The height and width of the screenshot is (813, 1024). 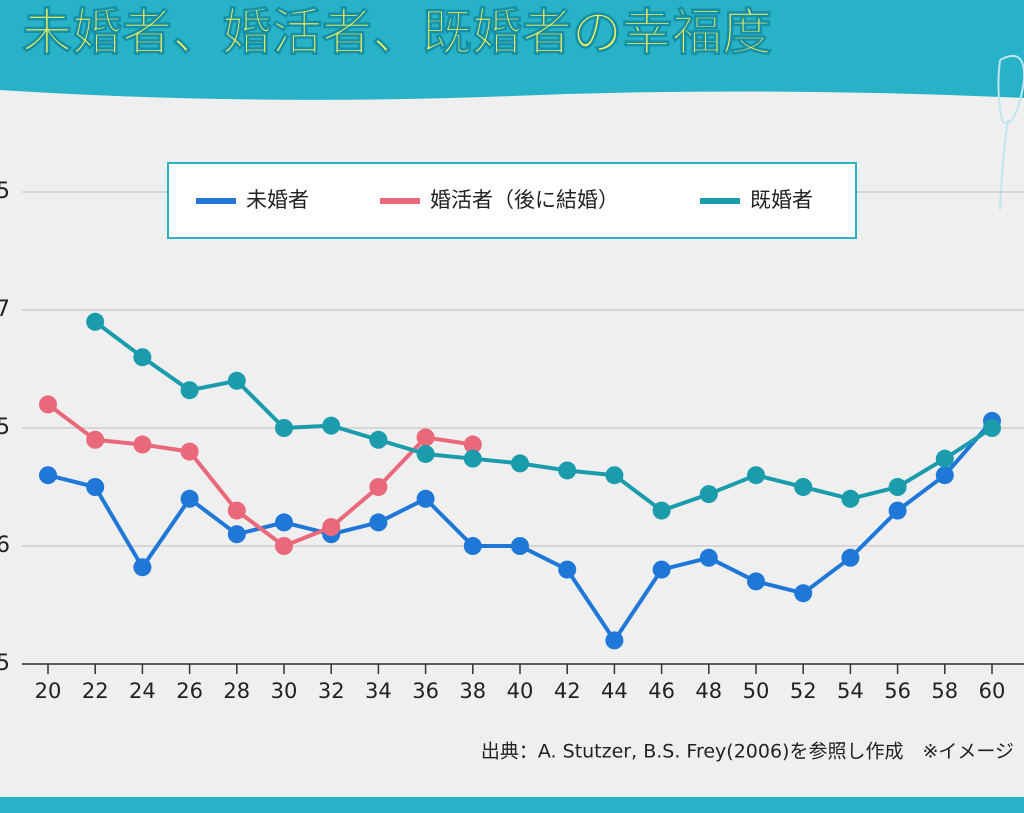 I want to click on x-tick-label: 48, so click(x=708, y=691).